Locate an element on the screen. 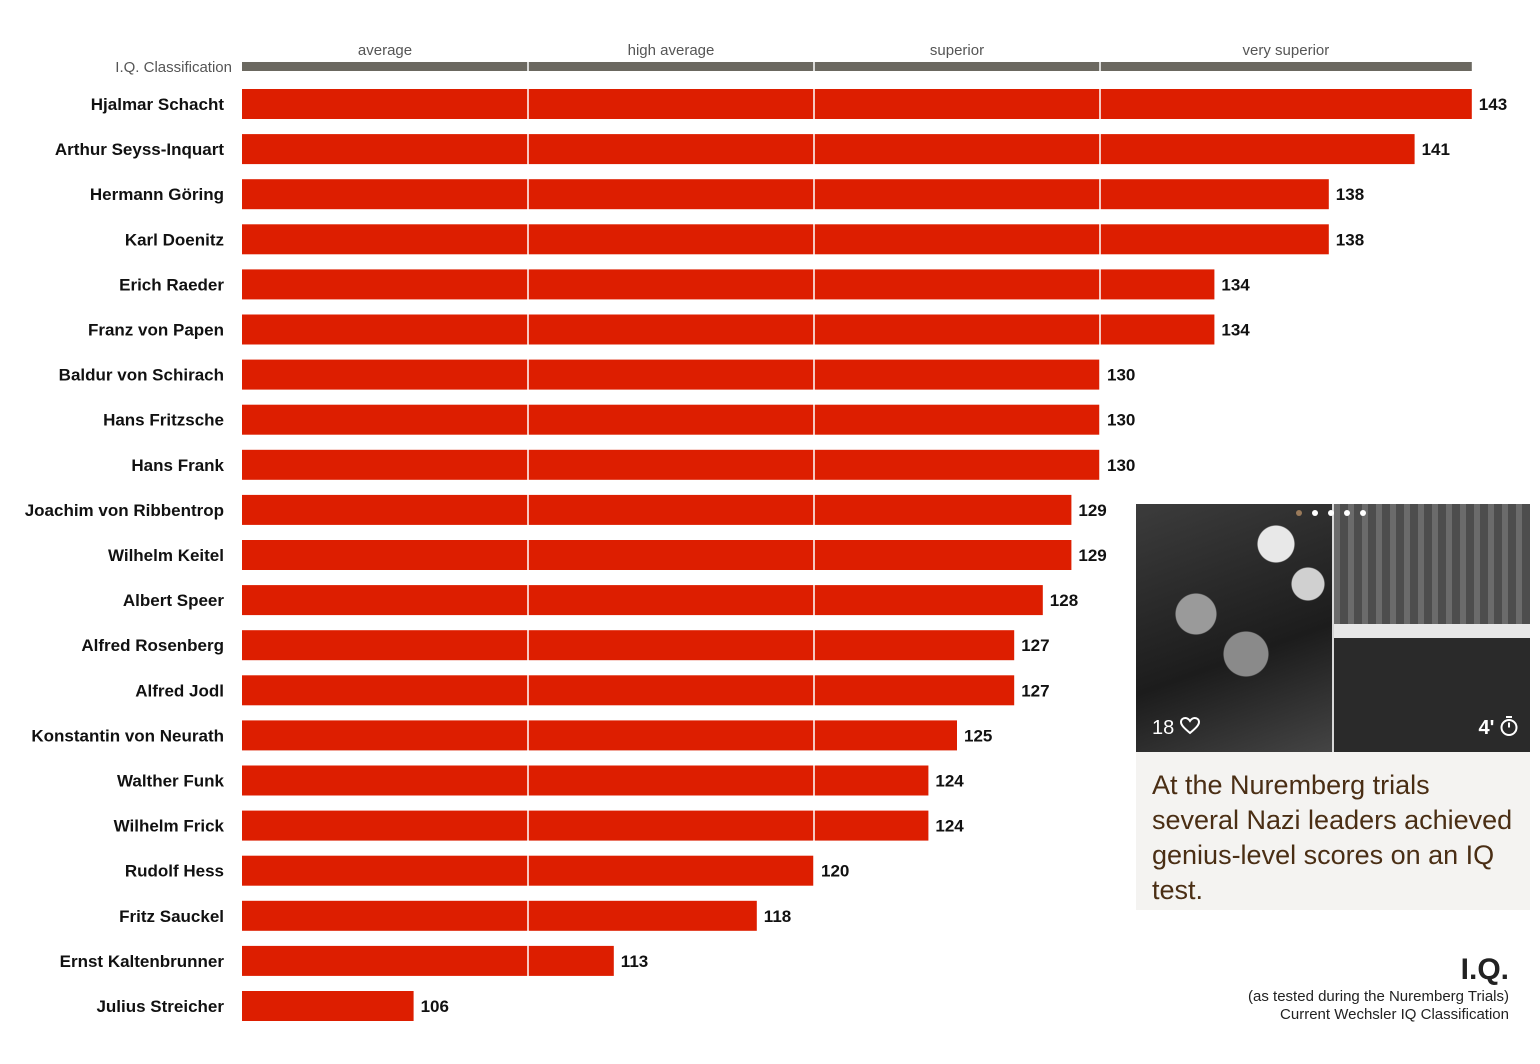 The width and height of the screenshot is (1540, 1064). legend-title: I.Q. is located at coordinates (1484, 969).